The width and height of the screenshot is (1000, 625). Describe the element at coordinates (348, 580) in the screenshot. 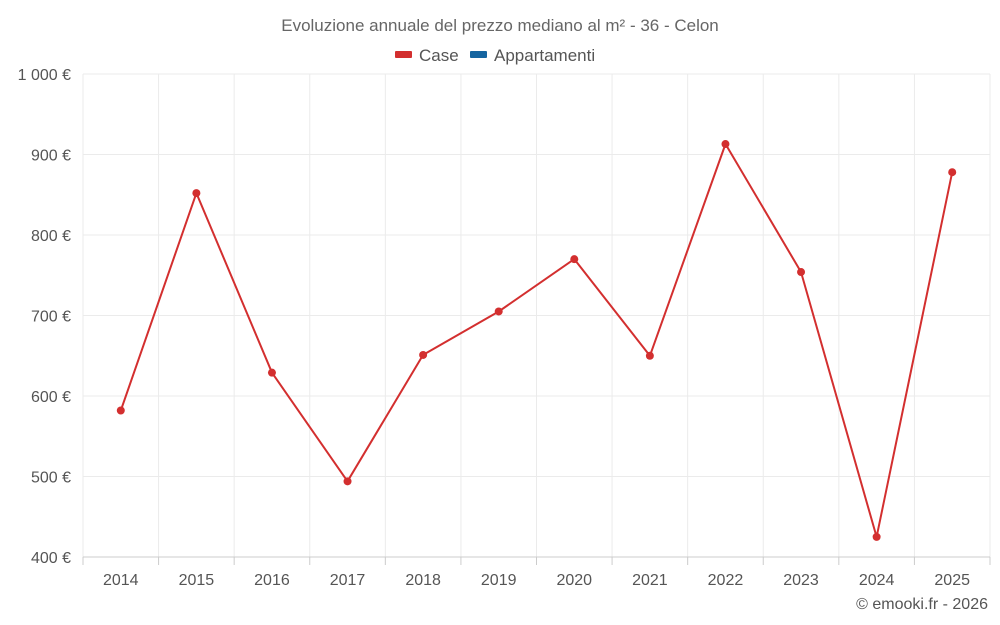

I see `x-tick-label: 2017` at that location.